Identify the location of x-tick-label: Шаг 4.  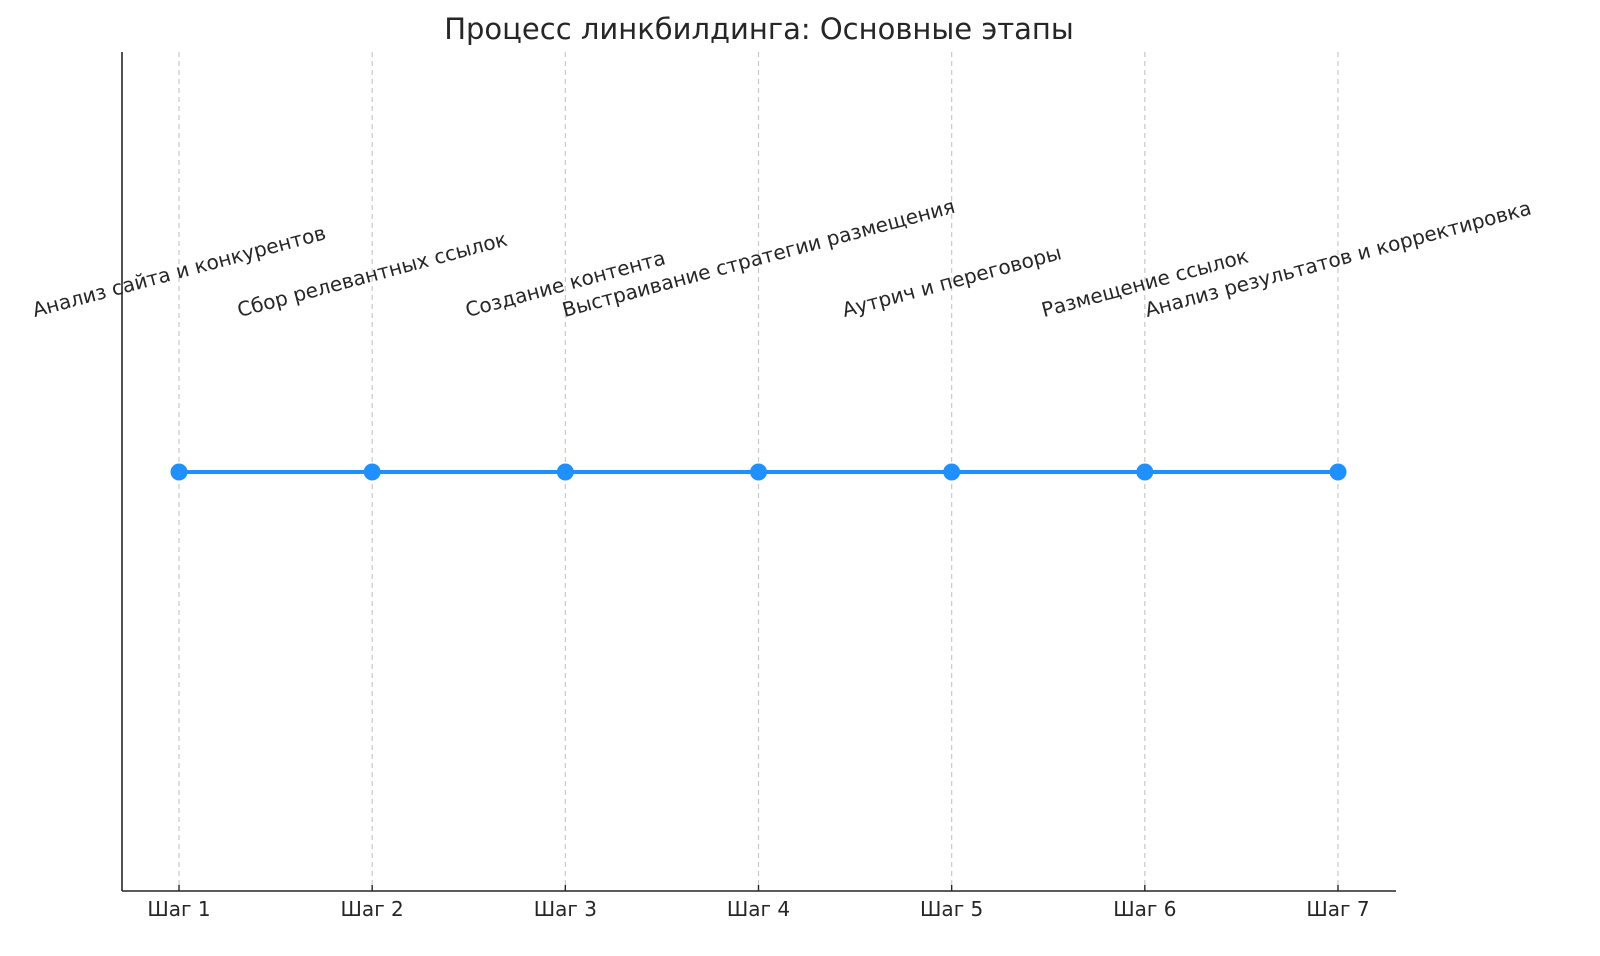
(758, 909).